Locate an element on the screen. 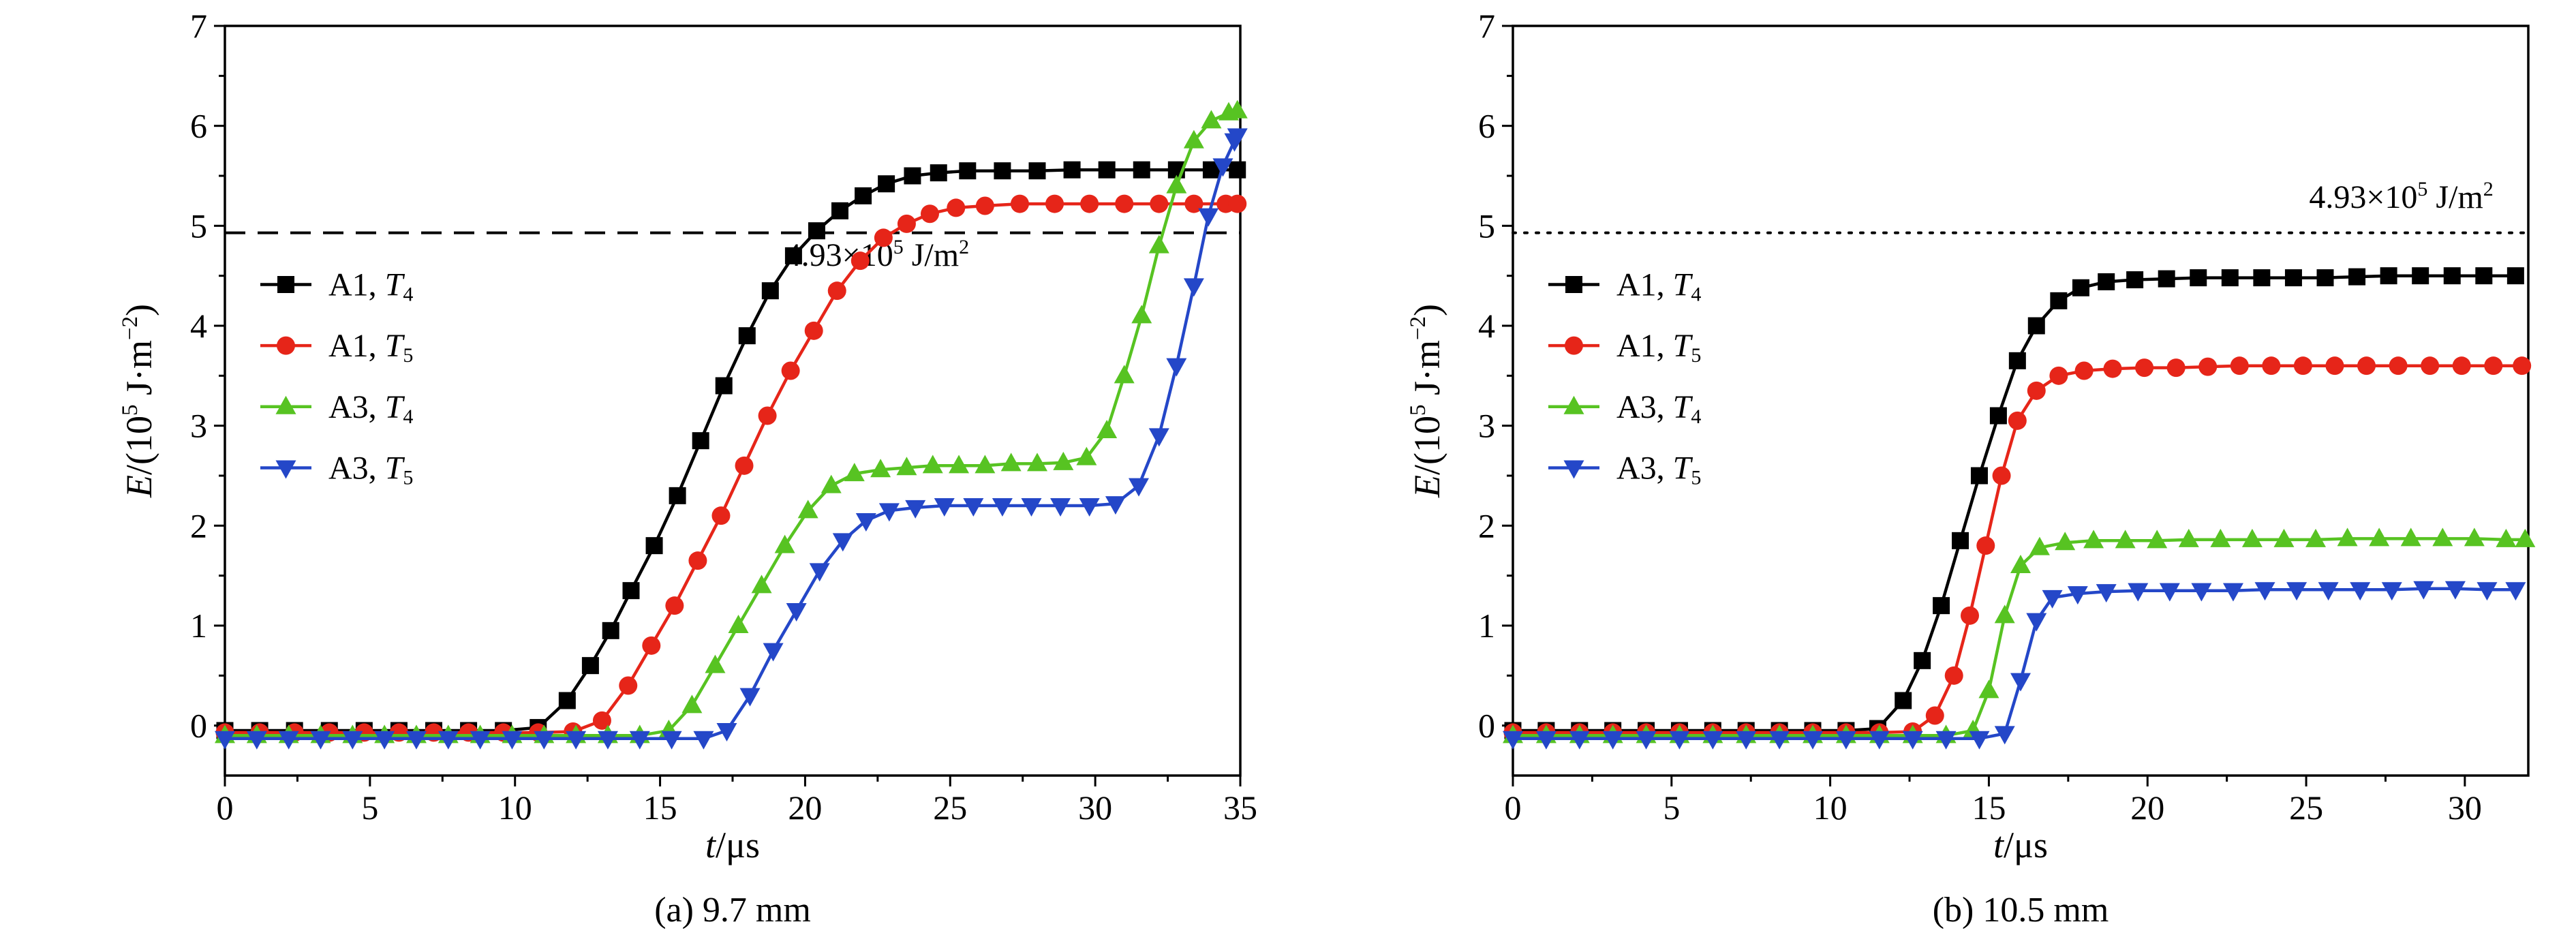 This screenshot has width=2576, height=950. x-tick-labels: 0 5 10 15 20 25 30 35 is located at coordinates (737, 808).